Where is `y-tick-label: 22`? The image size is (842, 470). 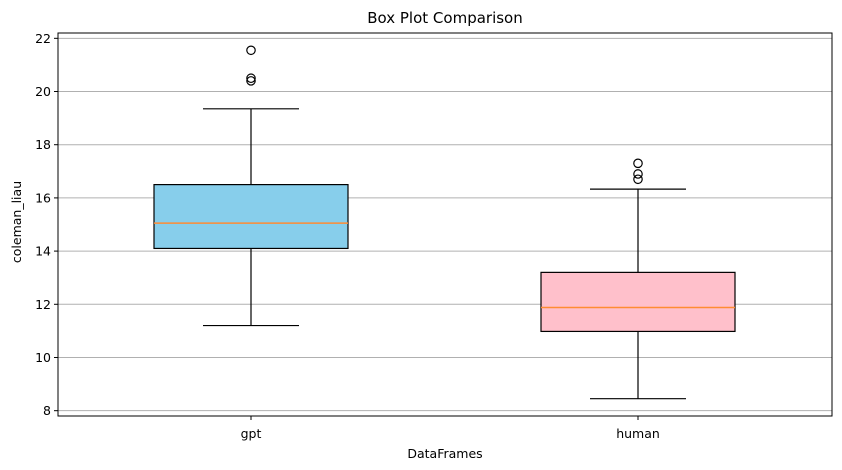 y-tick-label: 22 is located at coordinates (43, 38).